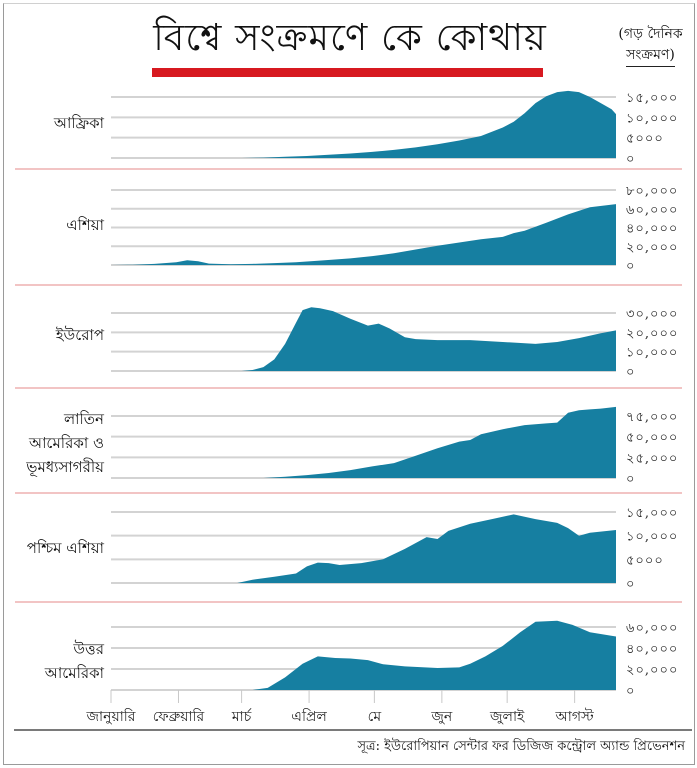 The image size is (697, 768). I want to click on x-tick-label: জুলাই, so click(507, 716).